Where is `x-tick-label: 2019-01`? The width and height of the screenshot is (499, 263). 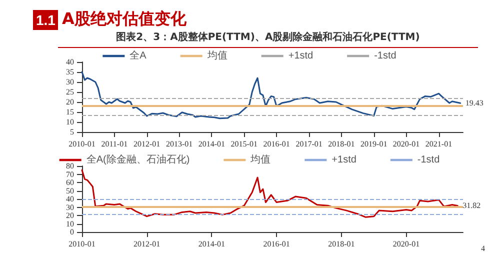
x-tick-label: 2019-01 is located at coordinates (374, 144).